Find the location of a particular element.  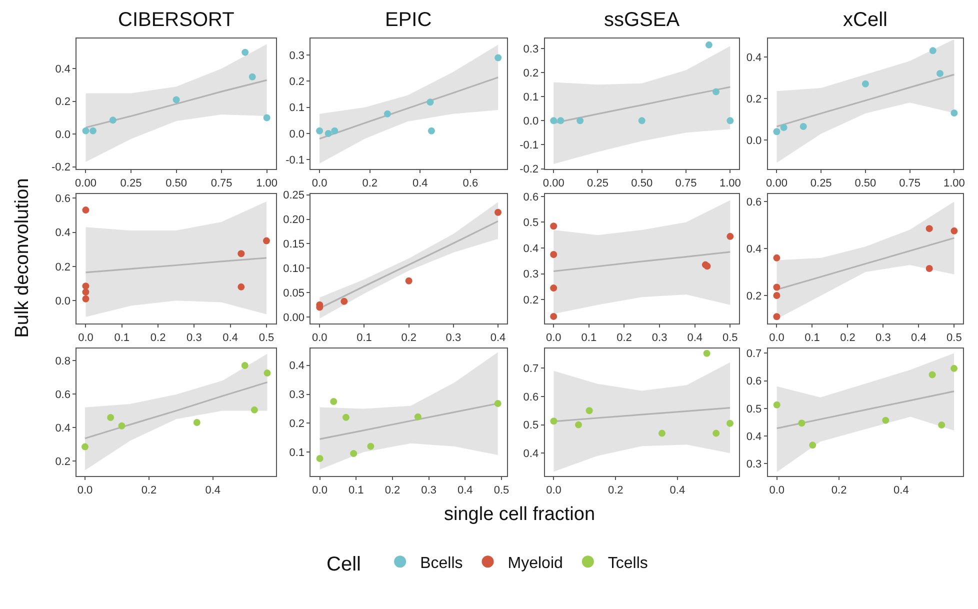

legend-label: Tcells is located at coordinates (628, 563).